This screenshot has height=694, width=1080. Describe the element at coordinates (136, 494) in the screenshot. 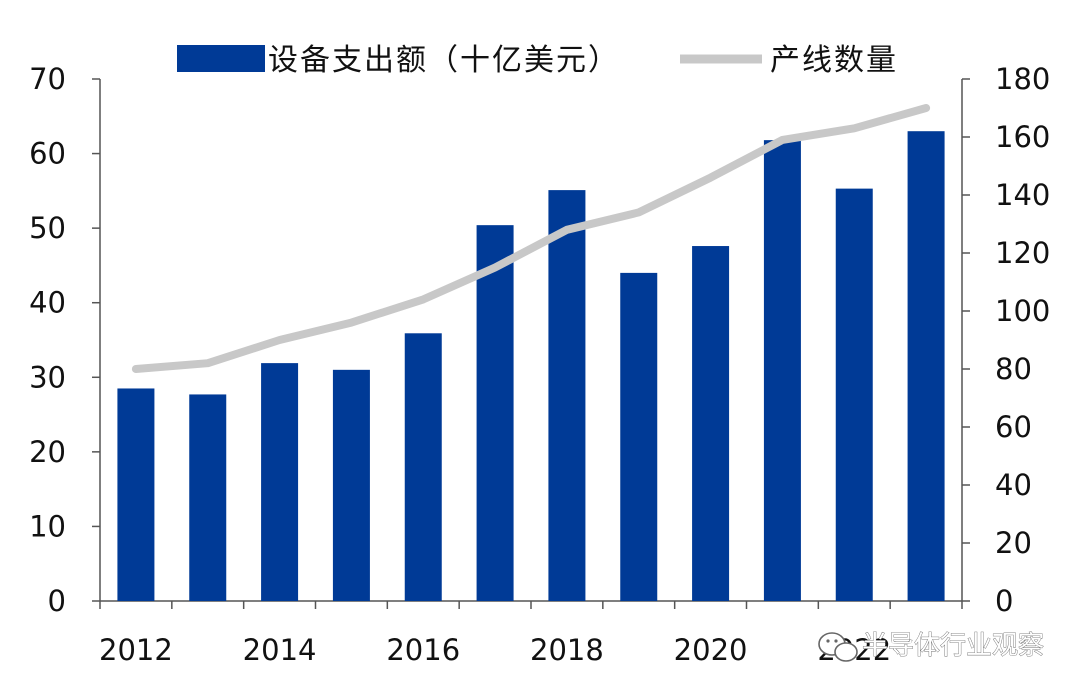

I see `bar-2012` at that location.